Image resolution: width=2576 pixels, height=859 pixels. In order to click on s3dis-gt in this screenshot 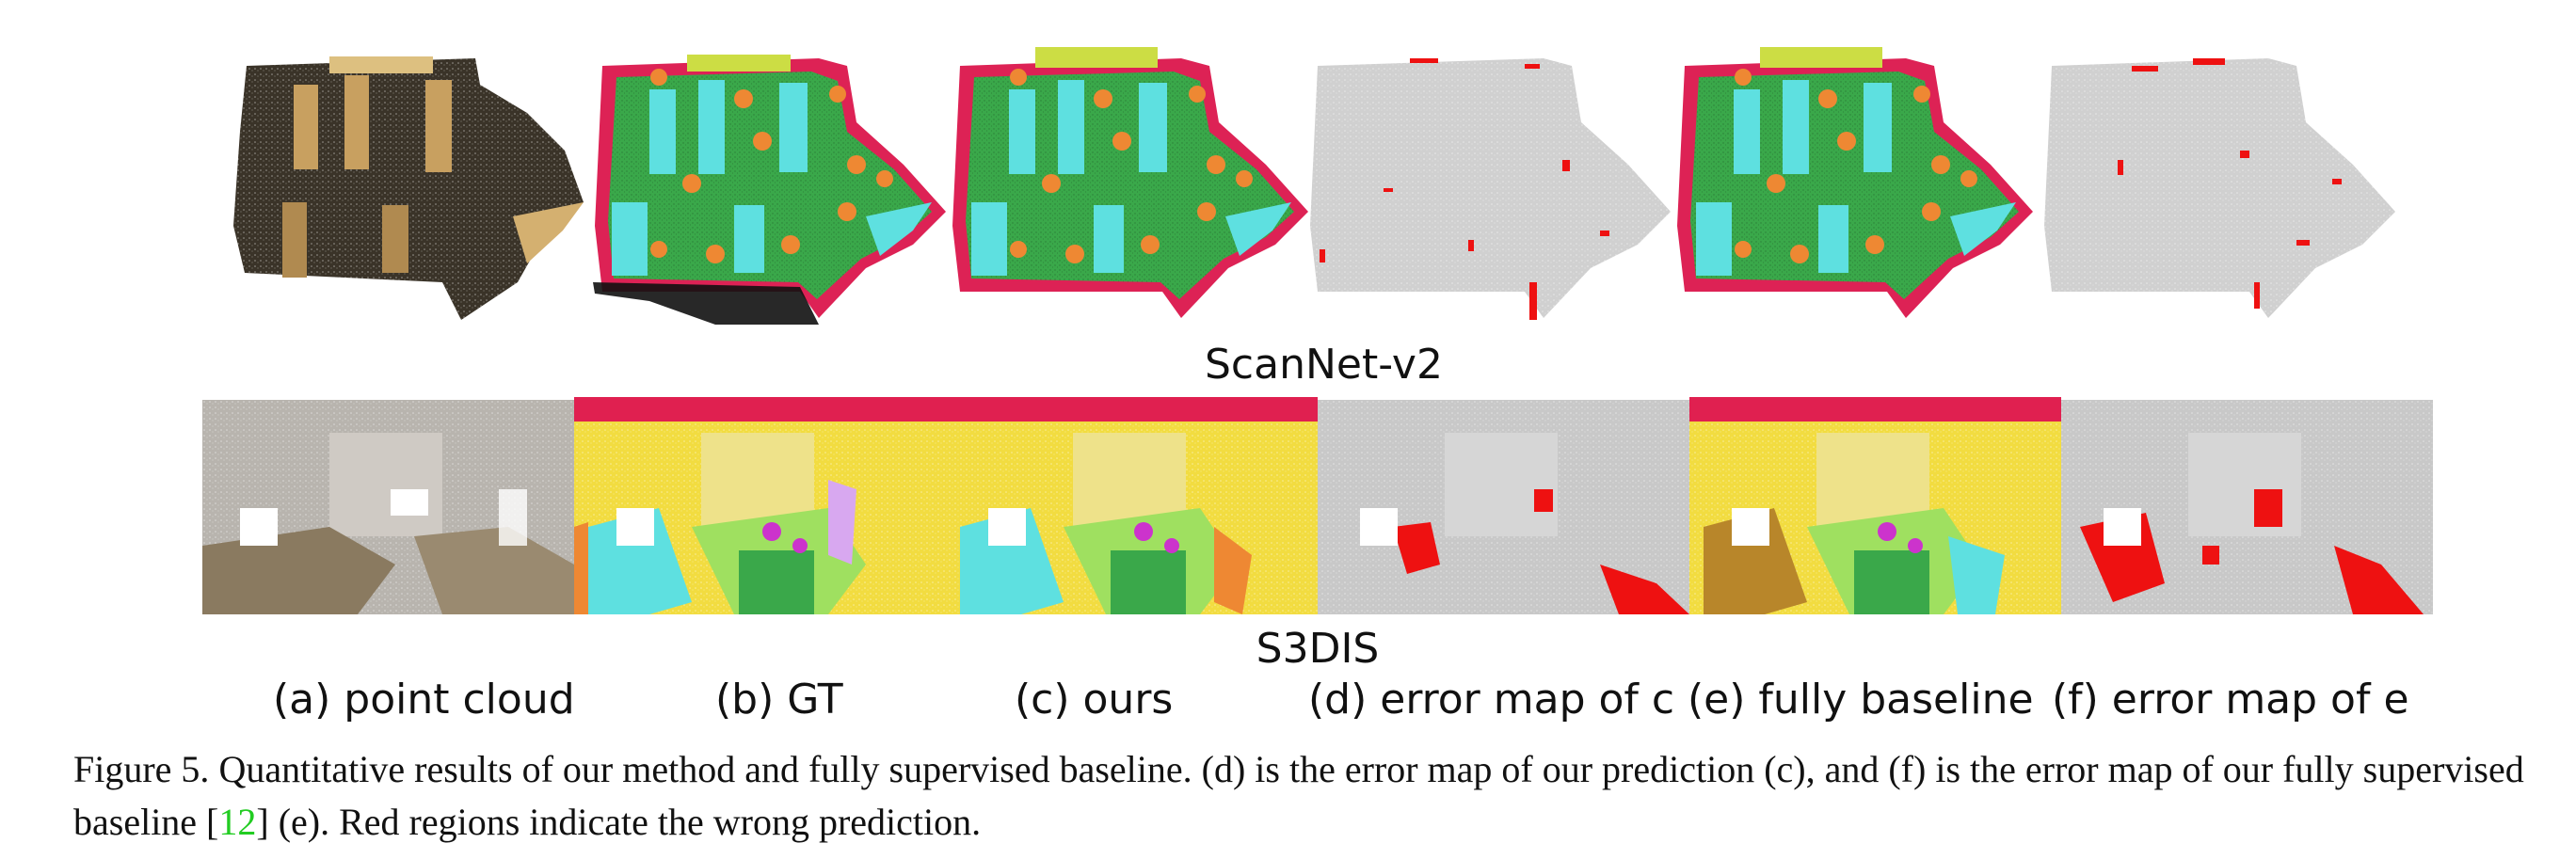, I will do `click(760, 505)`.